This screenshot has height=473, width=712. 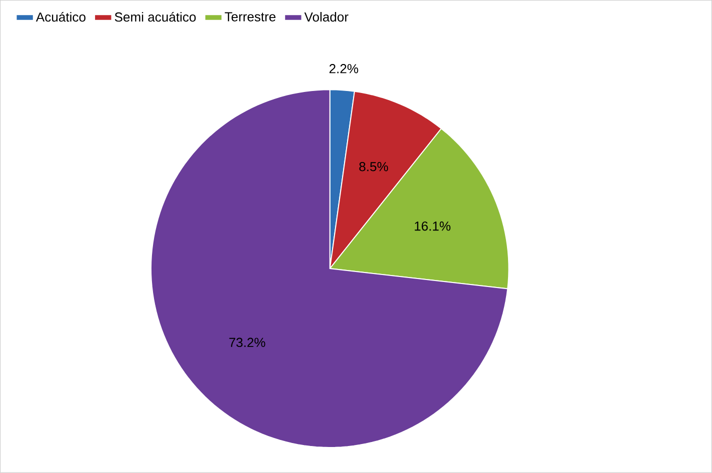 I want to click on data-label: 2.2%, so click(x=343, y=69).